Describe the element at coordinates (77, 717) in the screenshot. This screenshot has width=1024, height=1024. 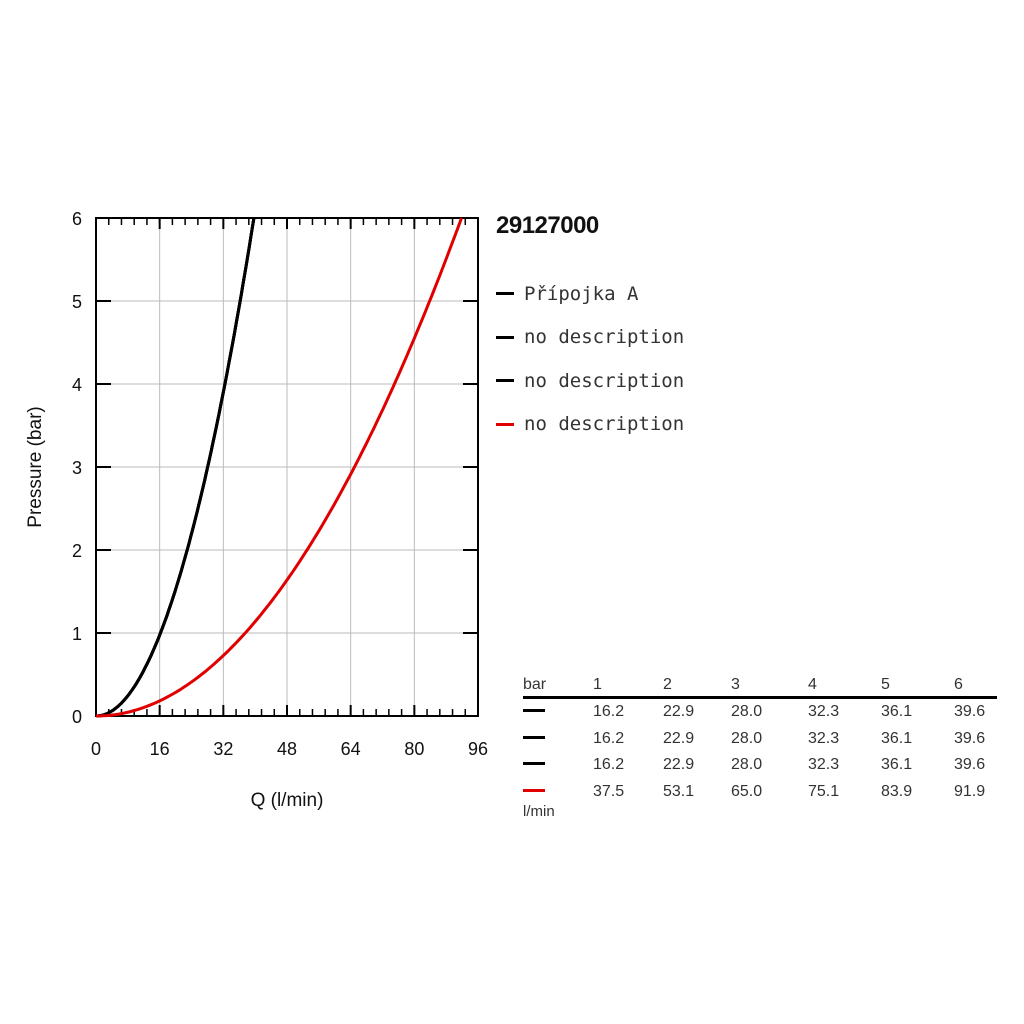
I see `y-tick-label: 0` at that location.